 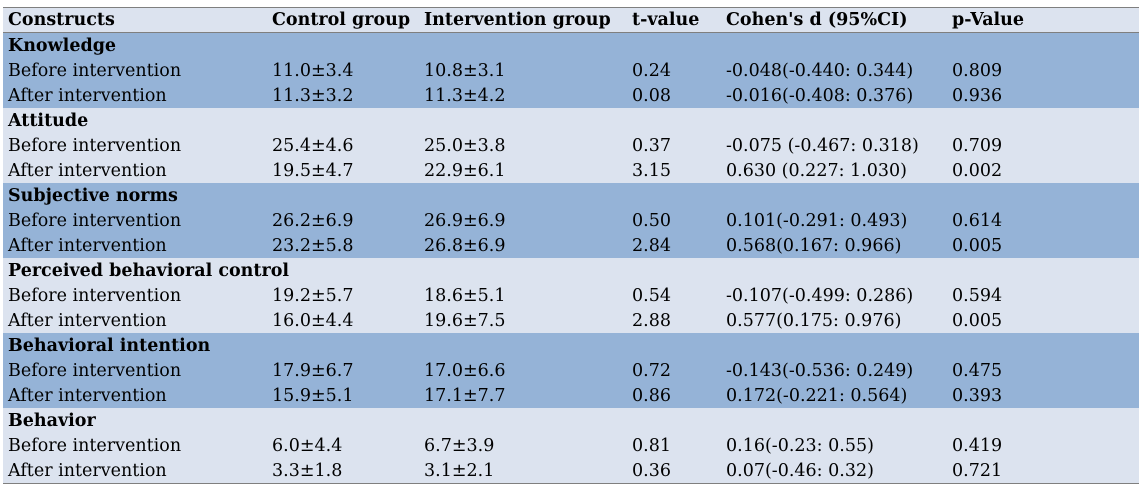 I want to click on section-row: Behavioral intention, so click(x=571, y=345).